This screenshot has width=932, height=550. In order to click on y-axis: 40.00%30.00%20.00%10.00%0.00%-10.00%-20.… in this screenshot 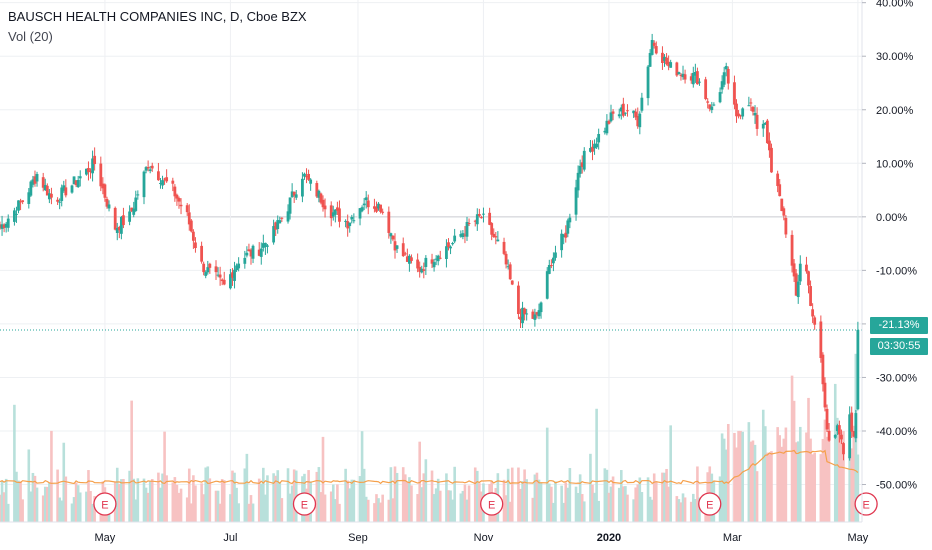, I will do `click(889, 261)`.